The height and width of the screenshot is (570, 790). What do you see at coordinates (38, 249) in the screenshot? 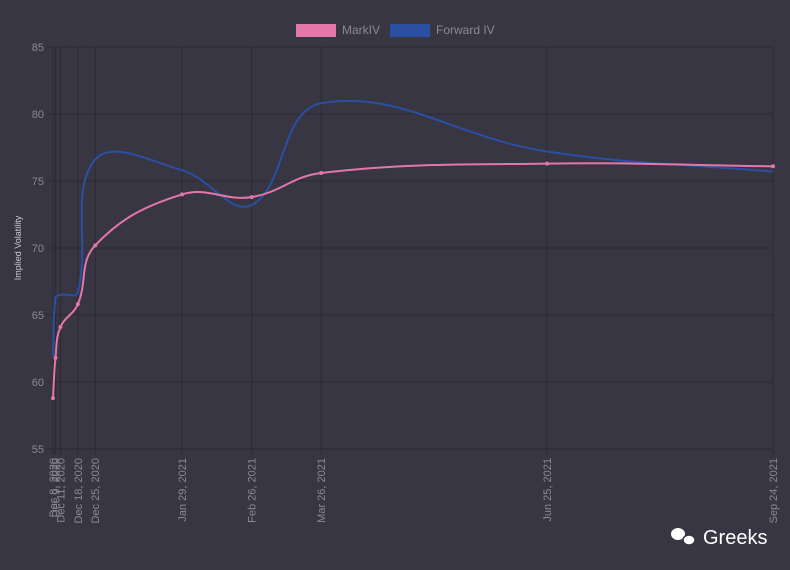
I see `y-tick-label: 70` at bounding box center [38, 249].